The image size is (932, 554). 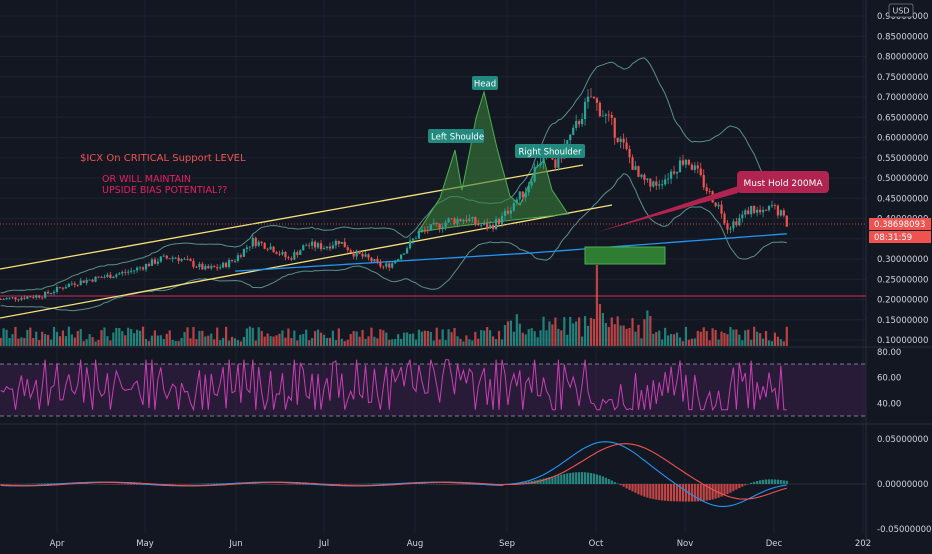 I want to click on rsi-line, so click(x=393, y=385).